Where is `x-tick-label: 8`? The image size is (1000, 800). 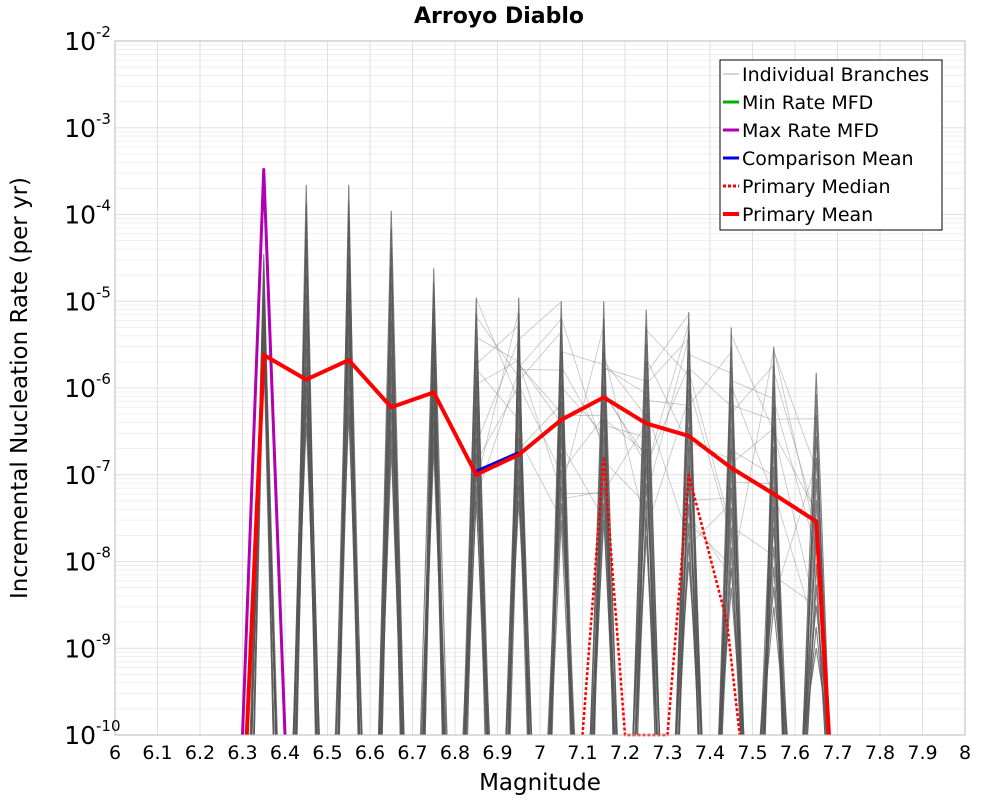
x-tick-label: 8 is located at coordinates (965, 753).